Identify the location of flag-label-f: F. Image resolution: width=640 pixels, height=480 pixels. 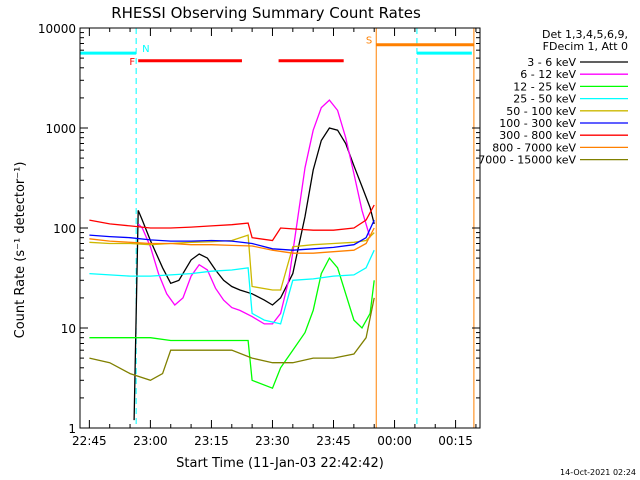
(132, 62).